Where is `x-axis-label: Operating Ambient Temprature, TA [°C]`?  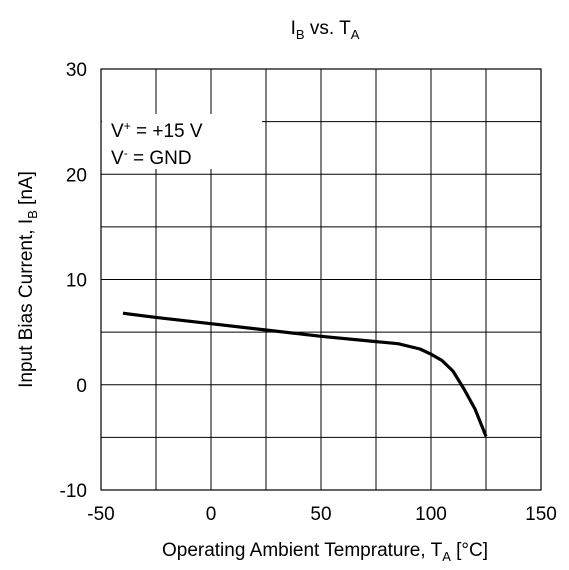
x-axis-label: Operating Ambient Temprature, TA [°C] is located at coordinates (325, 552).